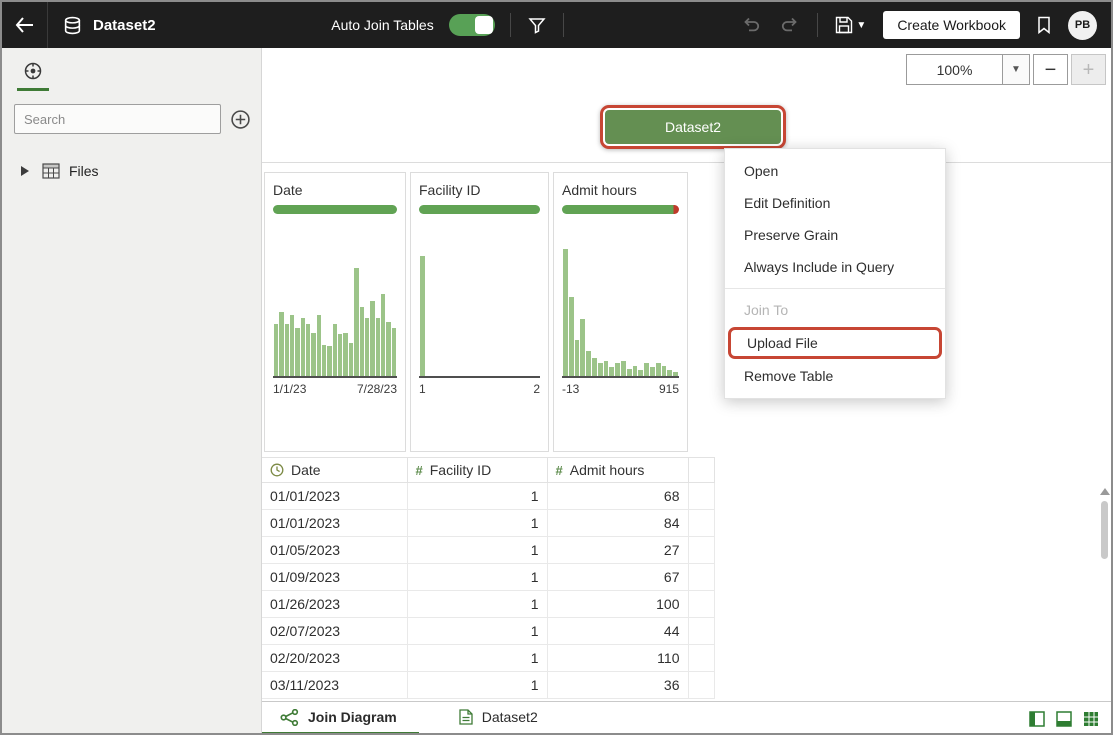 This screenshot has height=735, width=1113. What do you see at coordinates (1088, 69) in the screenshot?
I see `zoom-in-button: +` at bounding box center [1088, 69].